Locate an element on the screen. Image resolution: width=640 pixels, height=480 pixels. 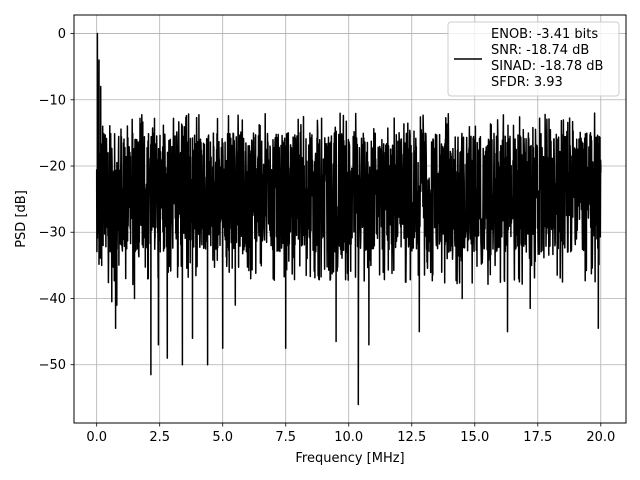
y-tick-label: −10 is located at coordinates (52, 100).